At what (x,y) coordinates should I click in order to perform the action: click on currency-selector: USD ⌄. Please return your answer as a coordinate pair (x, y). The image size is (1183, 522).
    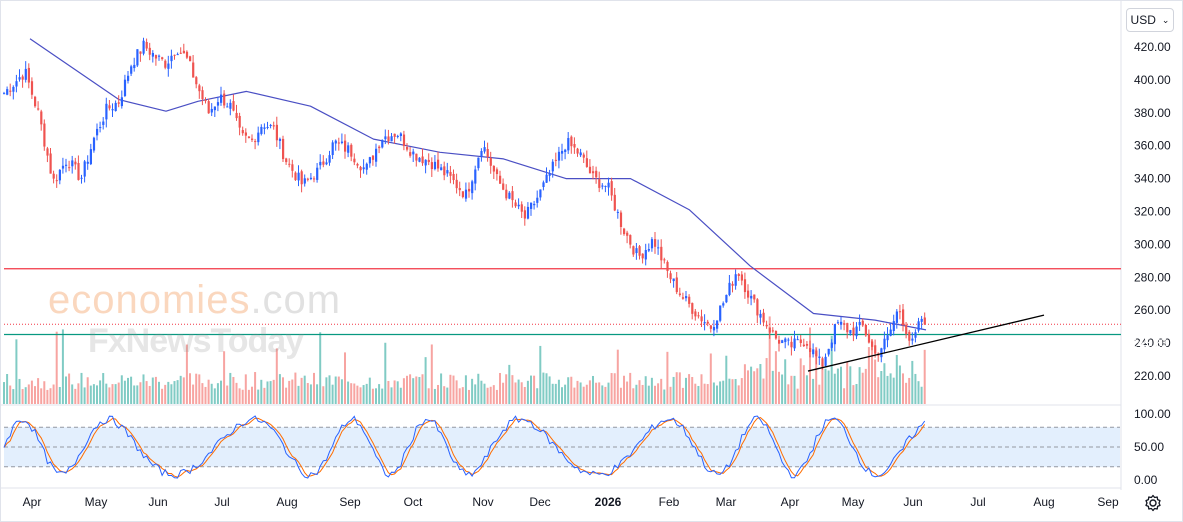
    Looking at the image, I should click on (1150, 20).